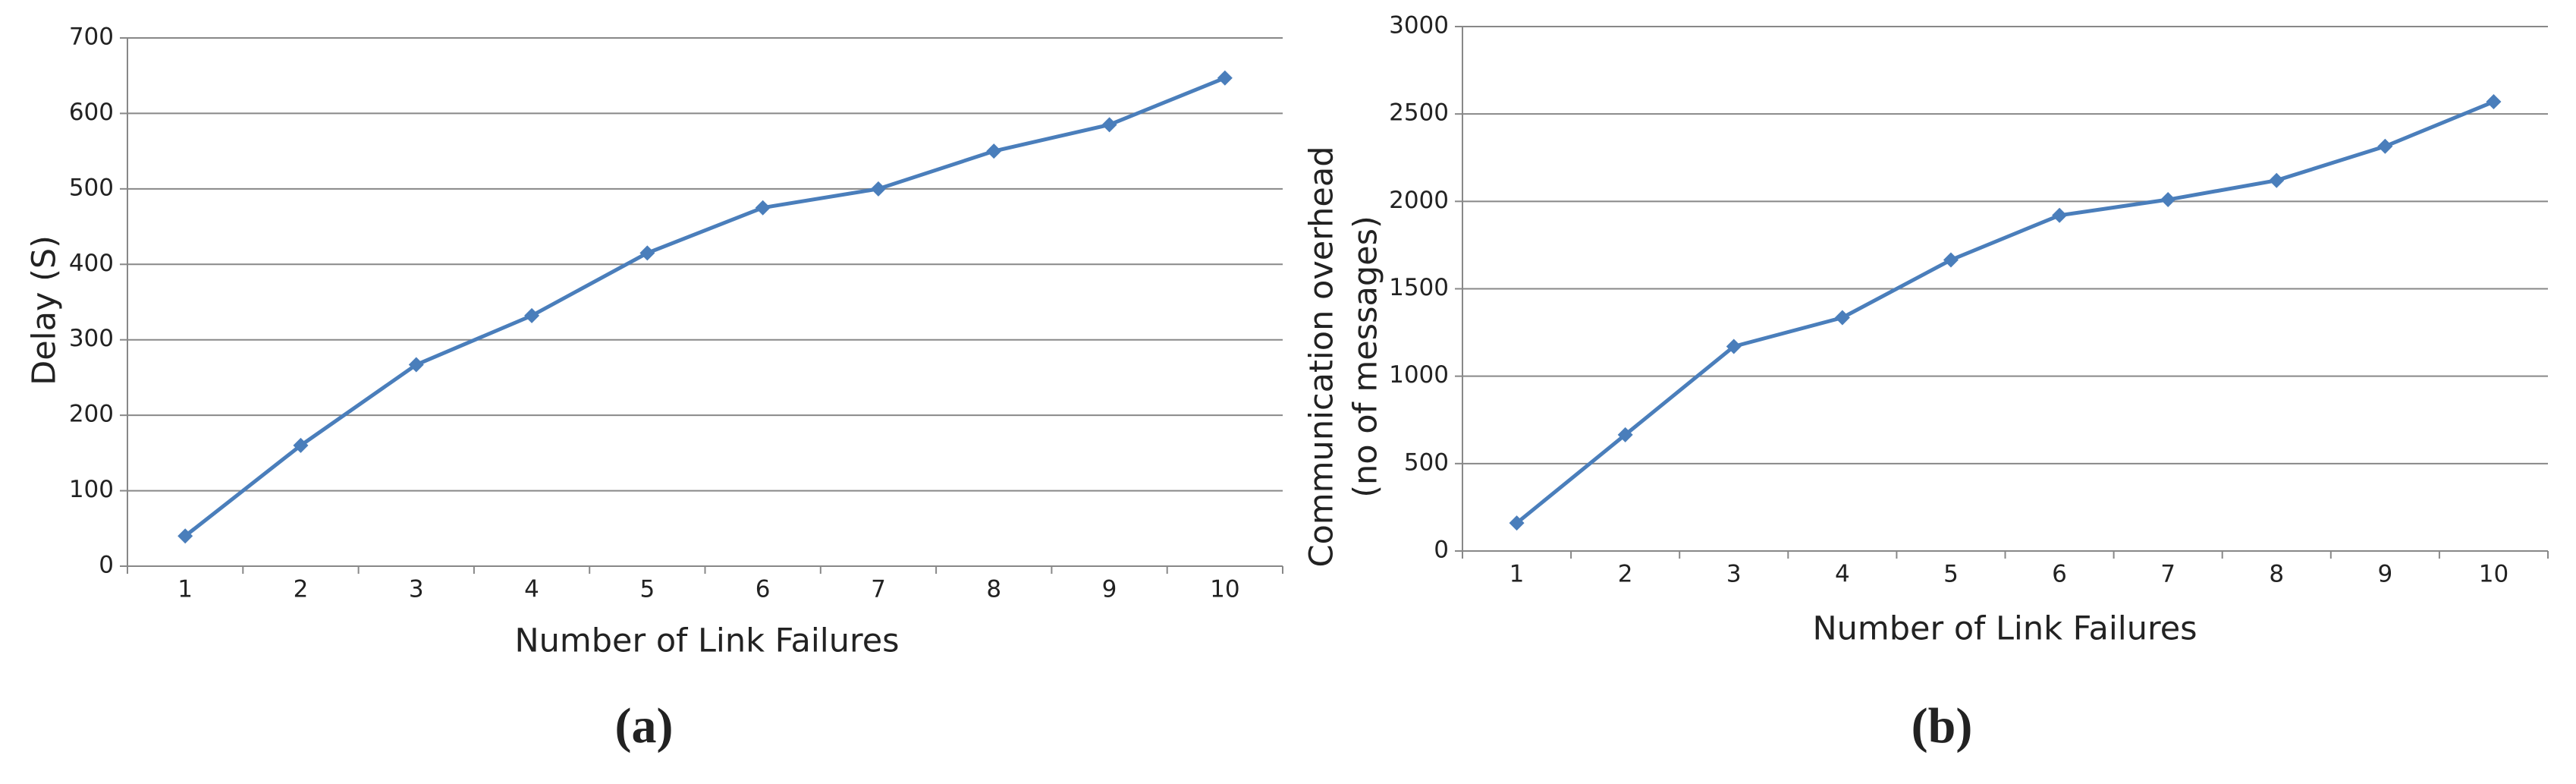 The height and width of the screenshot is (784, 2576). What do you see at coordinates (1942, 726) in the screenshot?
I see `caption: (b)` at bounding box center [1942, 726].